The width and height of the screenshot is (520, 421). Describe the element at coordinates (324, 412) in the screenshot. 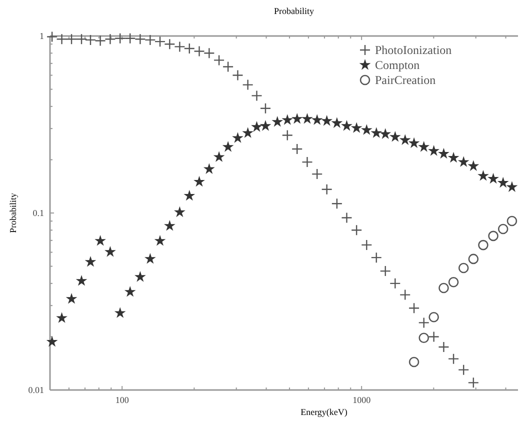

I see `x-axis-title: Energy(keV)` at that location.